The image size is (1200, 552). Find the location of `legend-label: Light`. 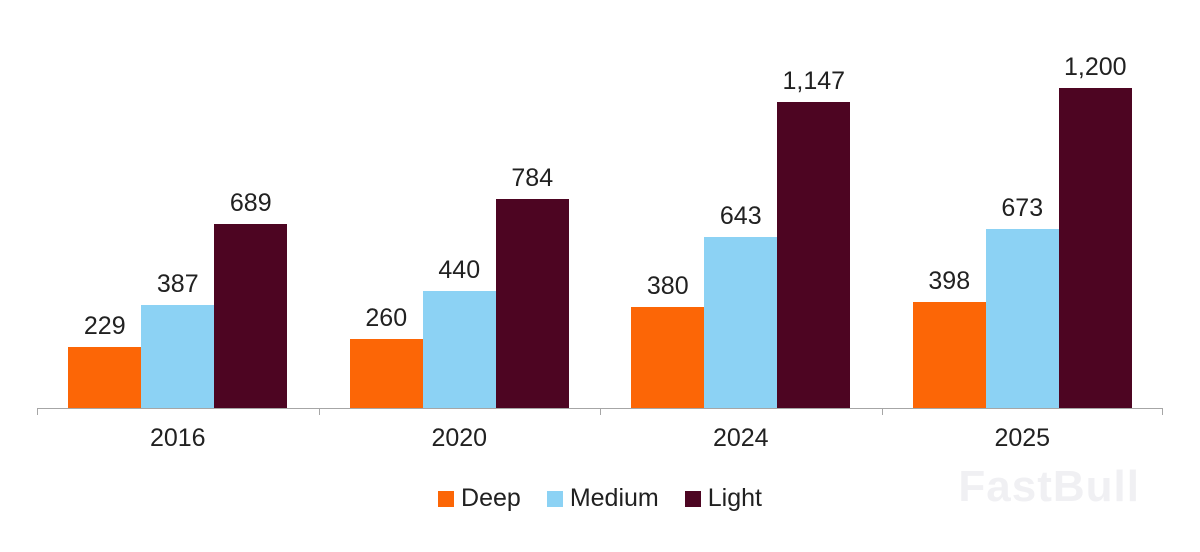

legend-label: Light is located at coordinates (734, 498).